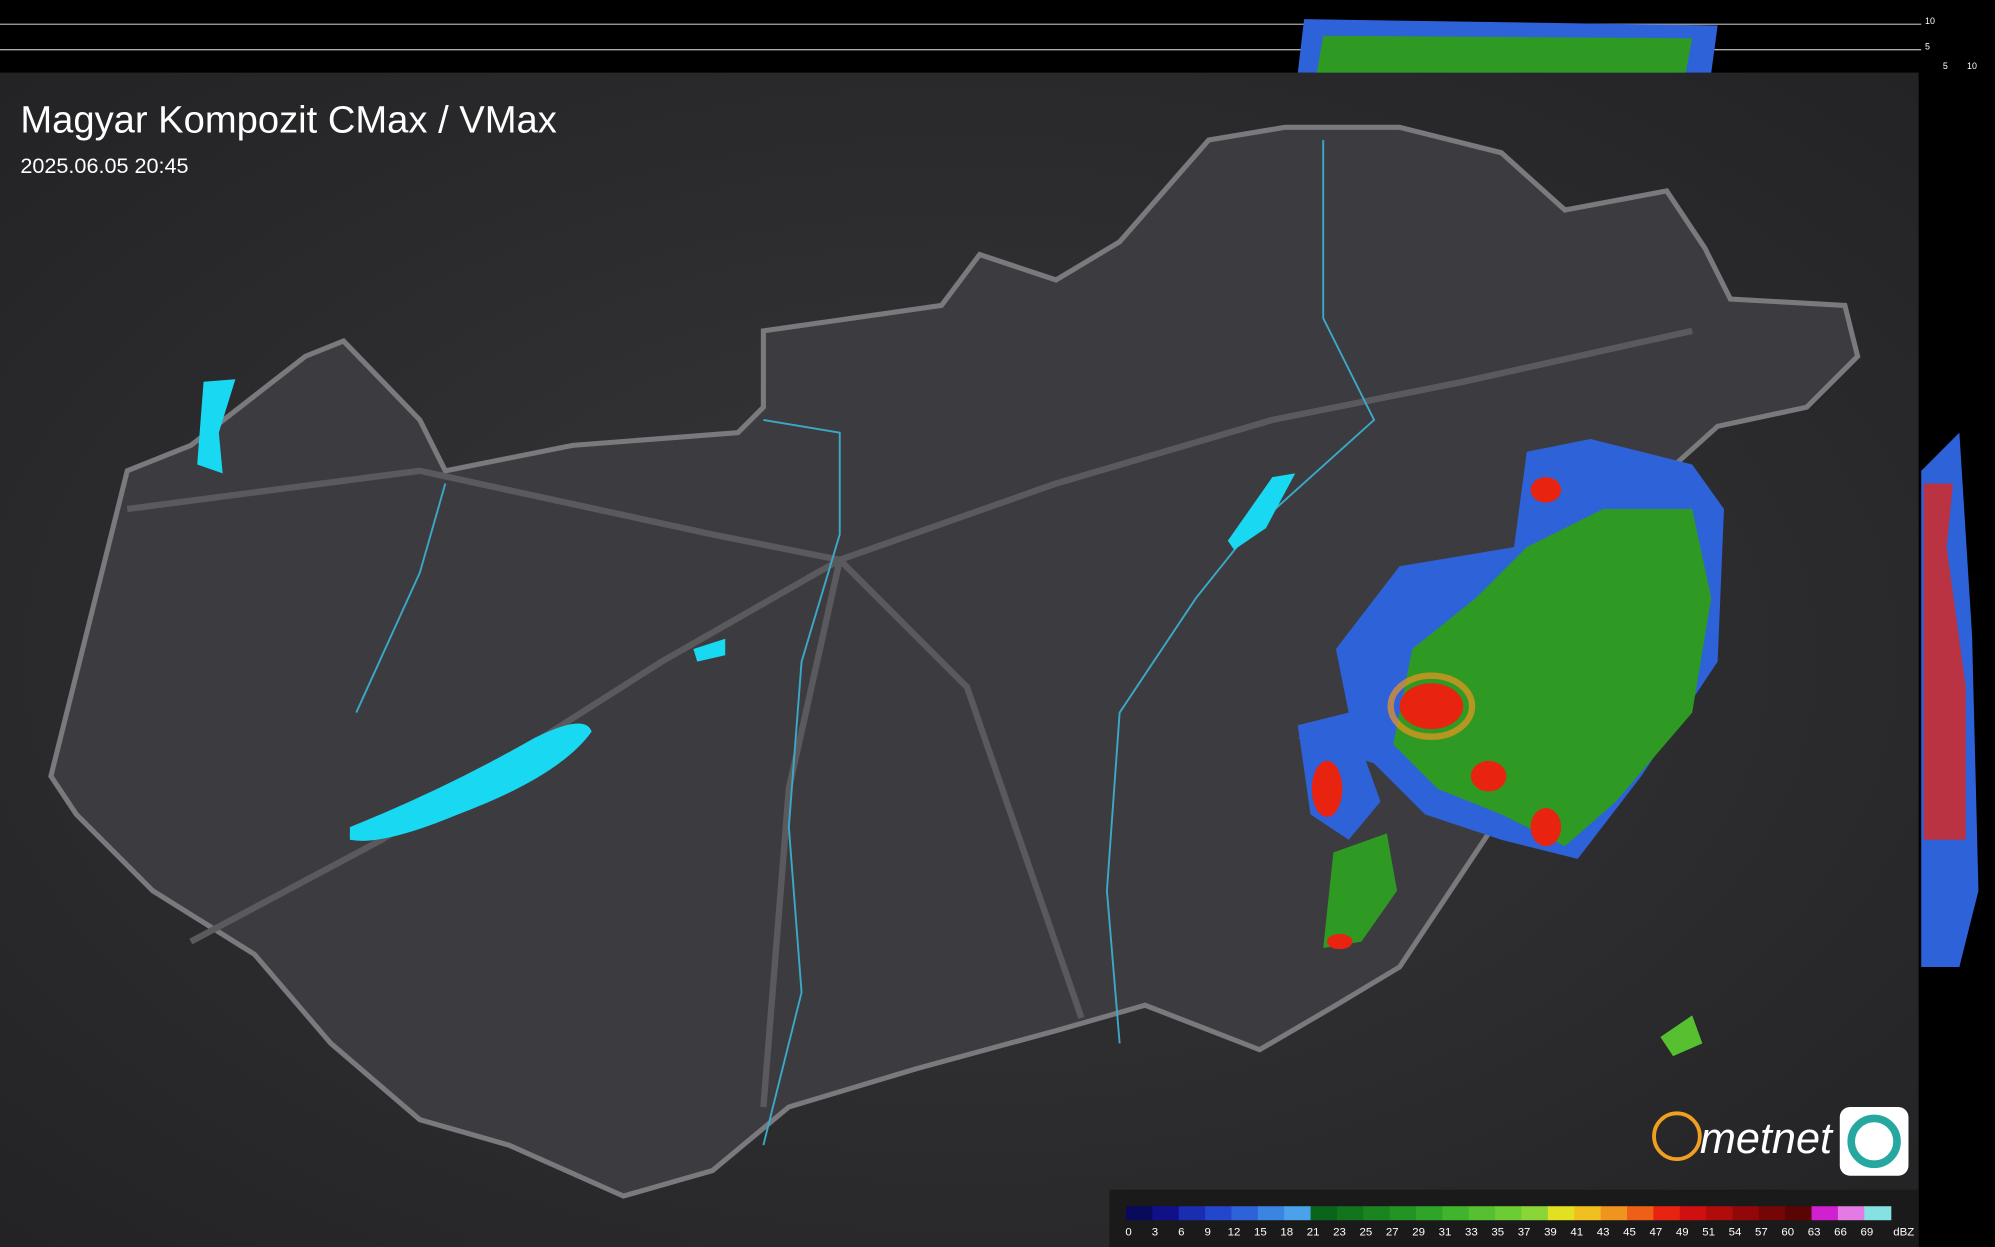 The width and height of the screenshot is (1995, 1247). Describe the element at coordinates (1735, 1232) in the screenshot. I see `legend-label: 54` at that location.